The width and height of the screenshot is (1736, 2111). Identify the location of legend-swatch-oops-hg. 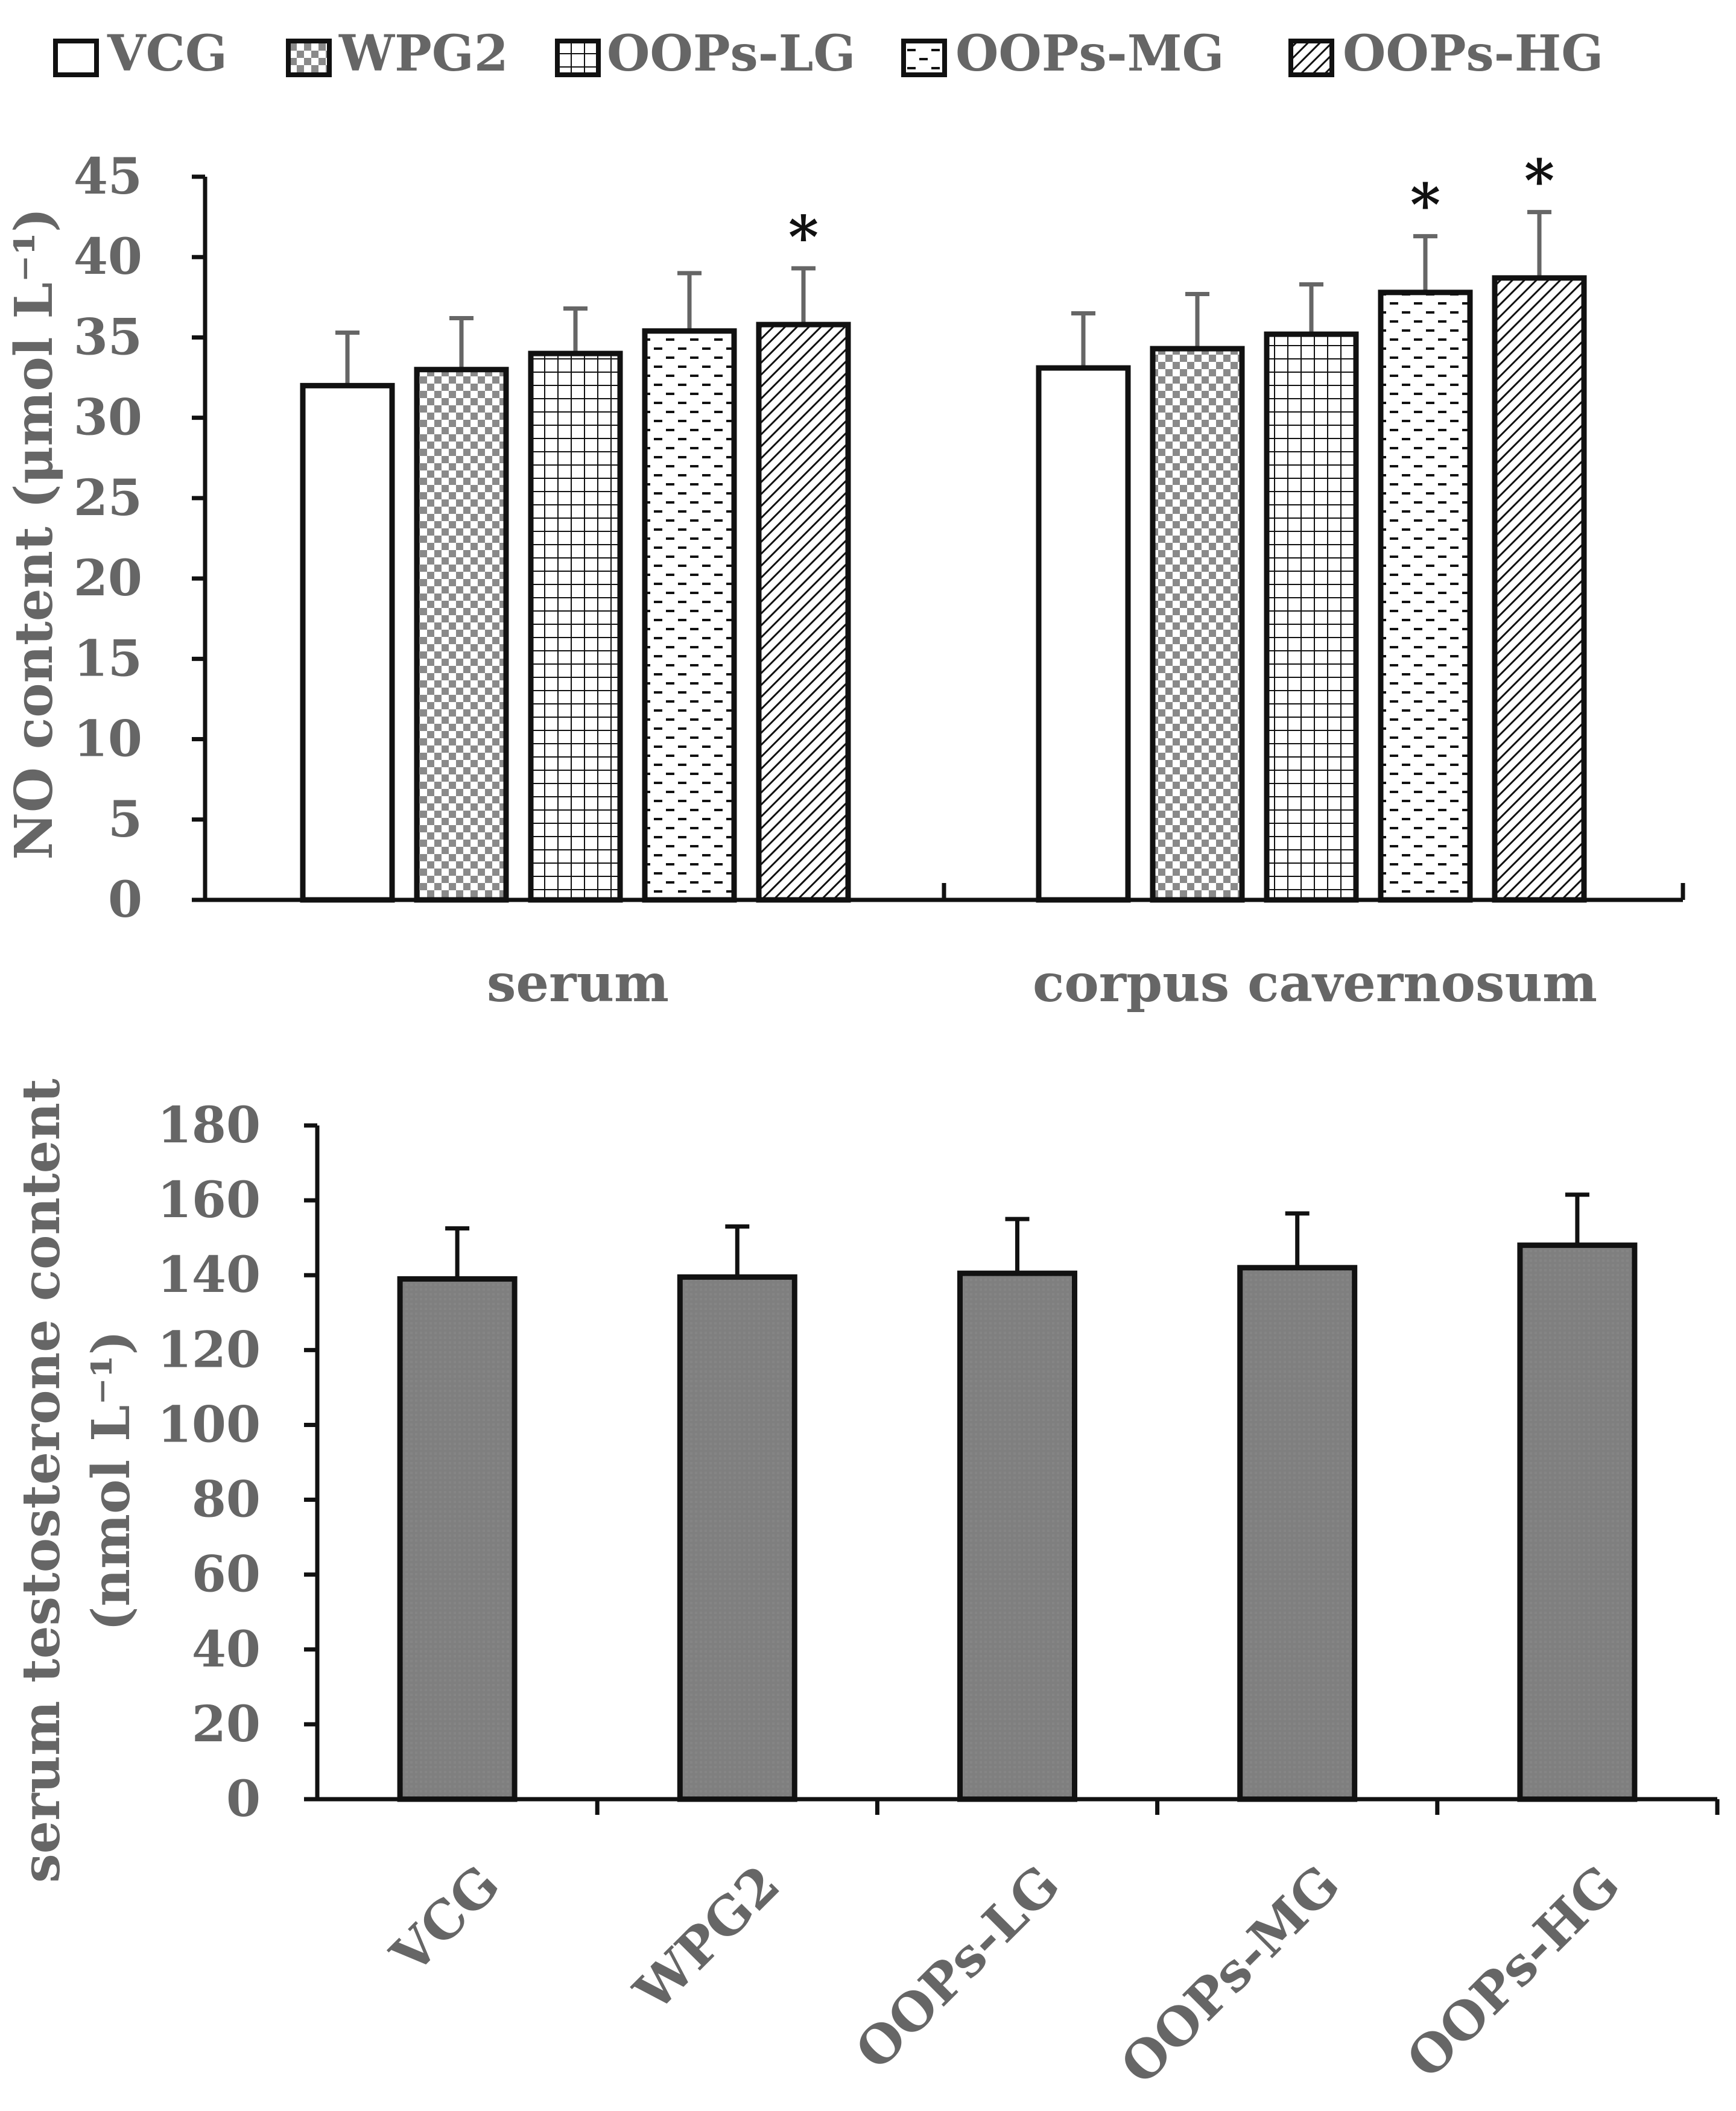
(1311, 58).